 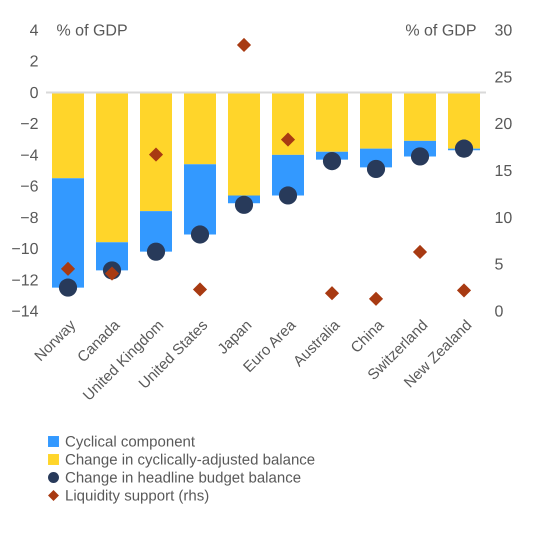 What do you see at coordinates (499, 312) in the screenshot?
I see `y2-tick-label: 0` at bounding box center [499, 312].